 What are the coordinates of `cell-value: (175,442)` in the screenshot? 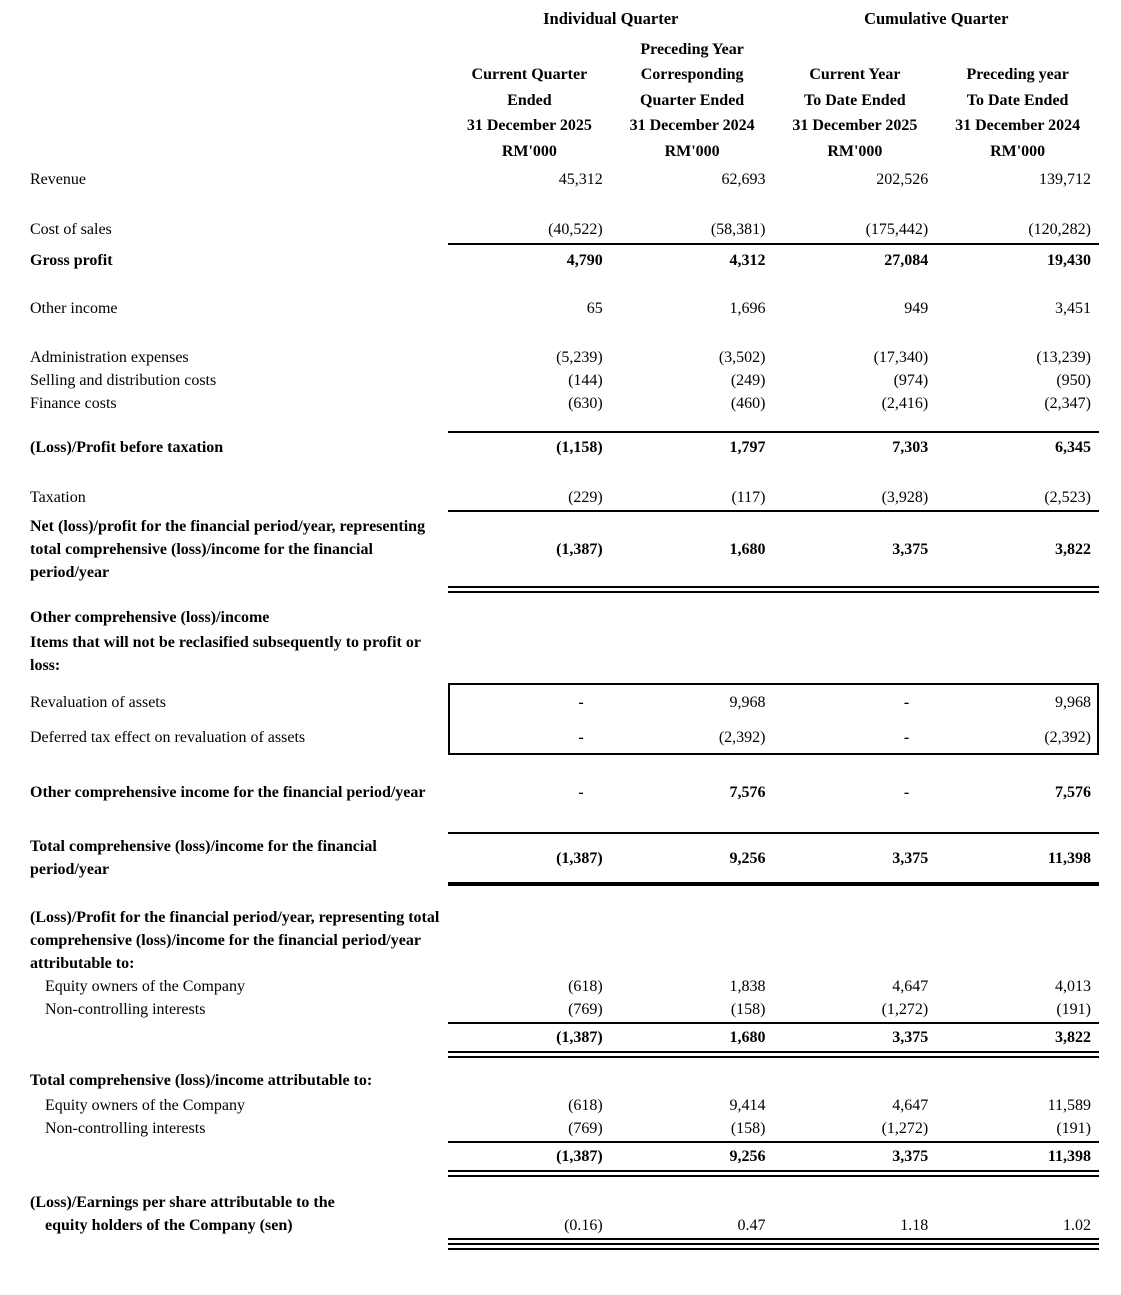 It's located at (897, 229).